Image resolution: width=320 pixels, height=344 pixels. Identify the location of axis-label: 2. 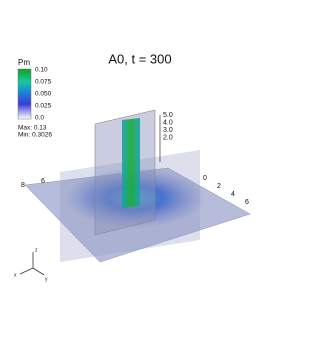
(219, 186).